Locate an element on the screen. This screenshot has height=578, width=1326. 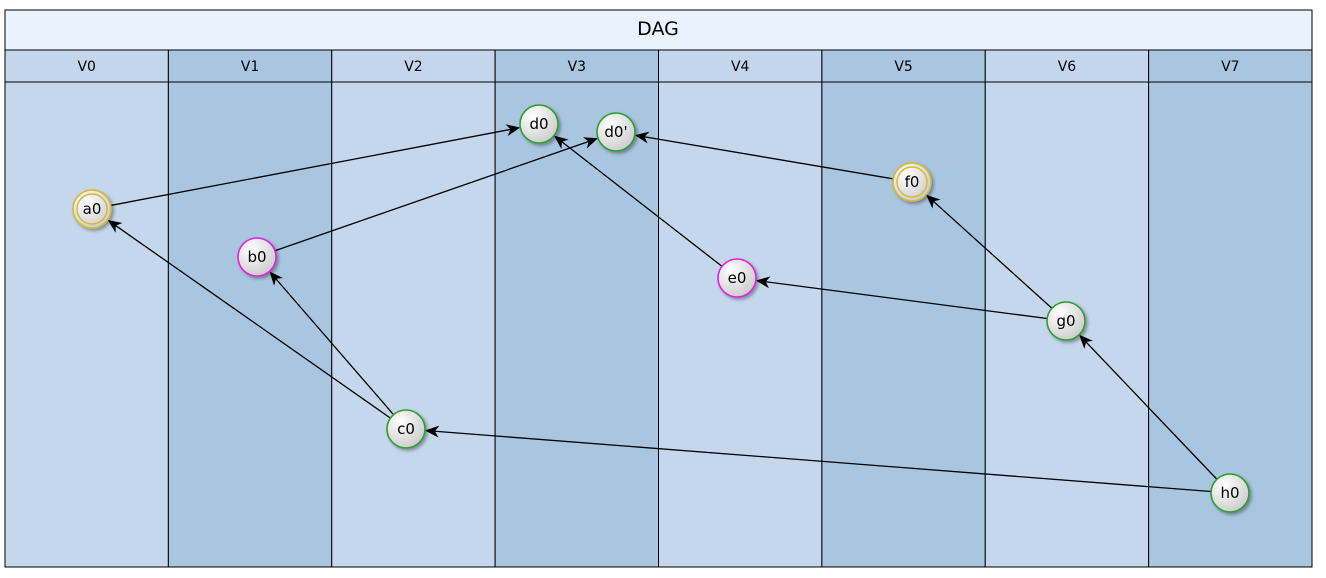
lane-header-v1 is located at coordinates (250, 66).